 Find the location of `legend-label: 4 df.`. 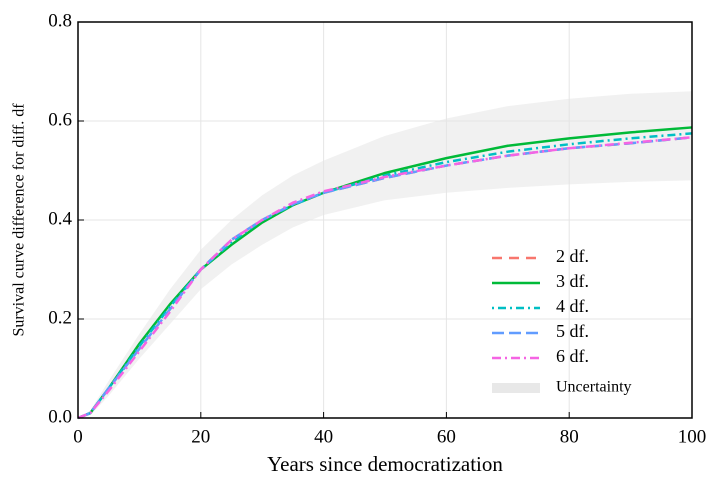

legend-label: 4 df. is located at coordinates (572, 306).